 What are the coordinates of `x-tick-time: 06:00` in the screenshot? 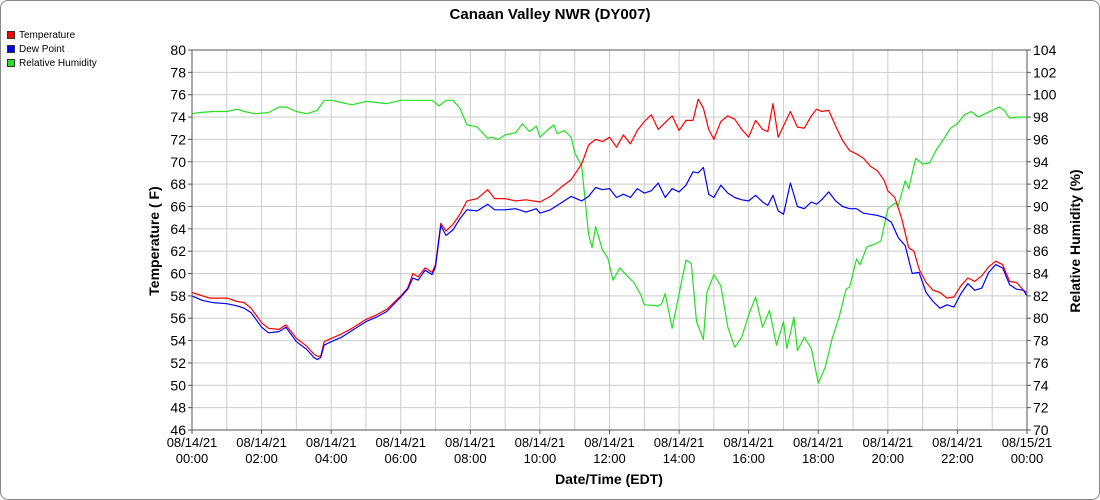 It's located at (400, 458).